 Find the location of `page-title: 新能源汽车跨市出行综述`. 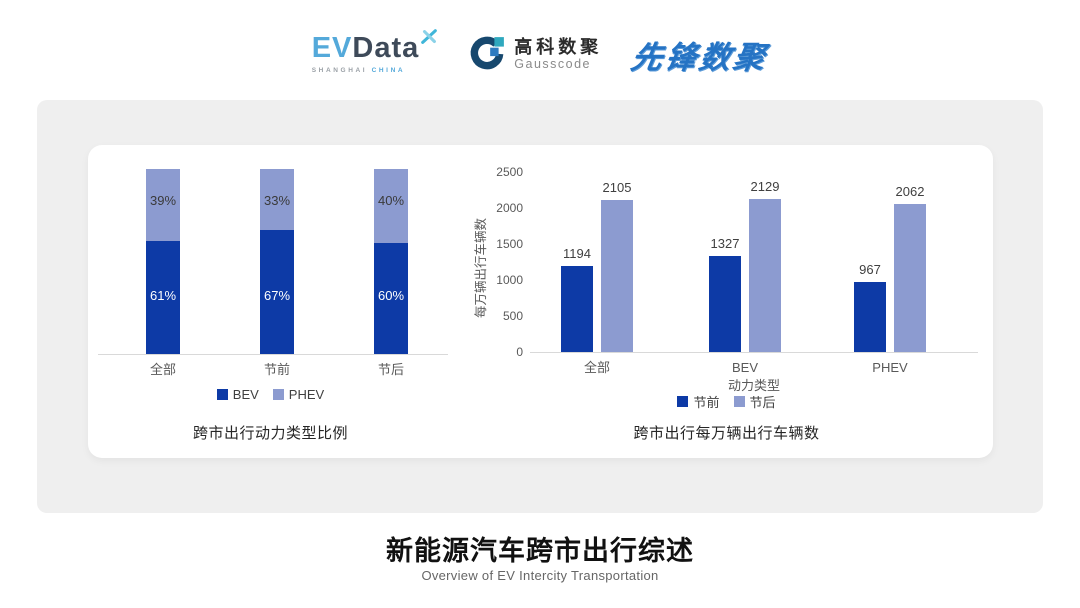

page-title: 新能源汽车跨市出行综述 is located at coordinates (540, 551).